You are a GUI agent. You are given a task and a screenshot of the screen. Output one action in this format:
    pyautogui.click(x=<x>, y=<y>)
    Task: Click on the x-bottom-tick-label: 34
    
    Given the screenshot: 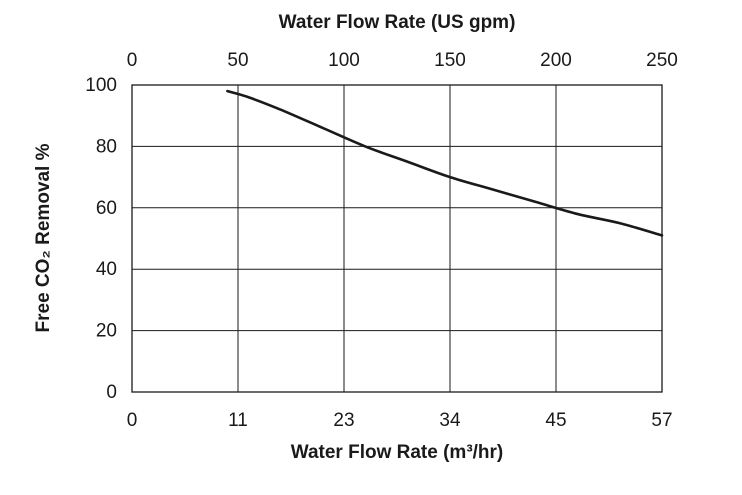 What is the action you would take?
    pyautogui.click(x=450, y=420)
    